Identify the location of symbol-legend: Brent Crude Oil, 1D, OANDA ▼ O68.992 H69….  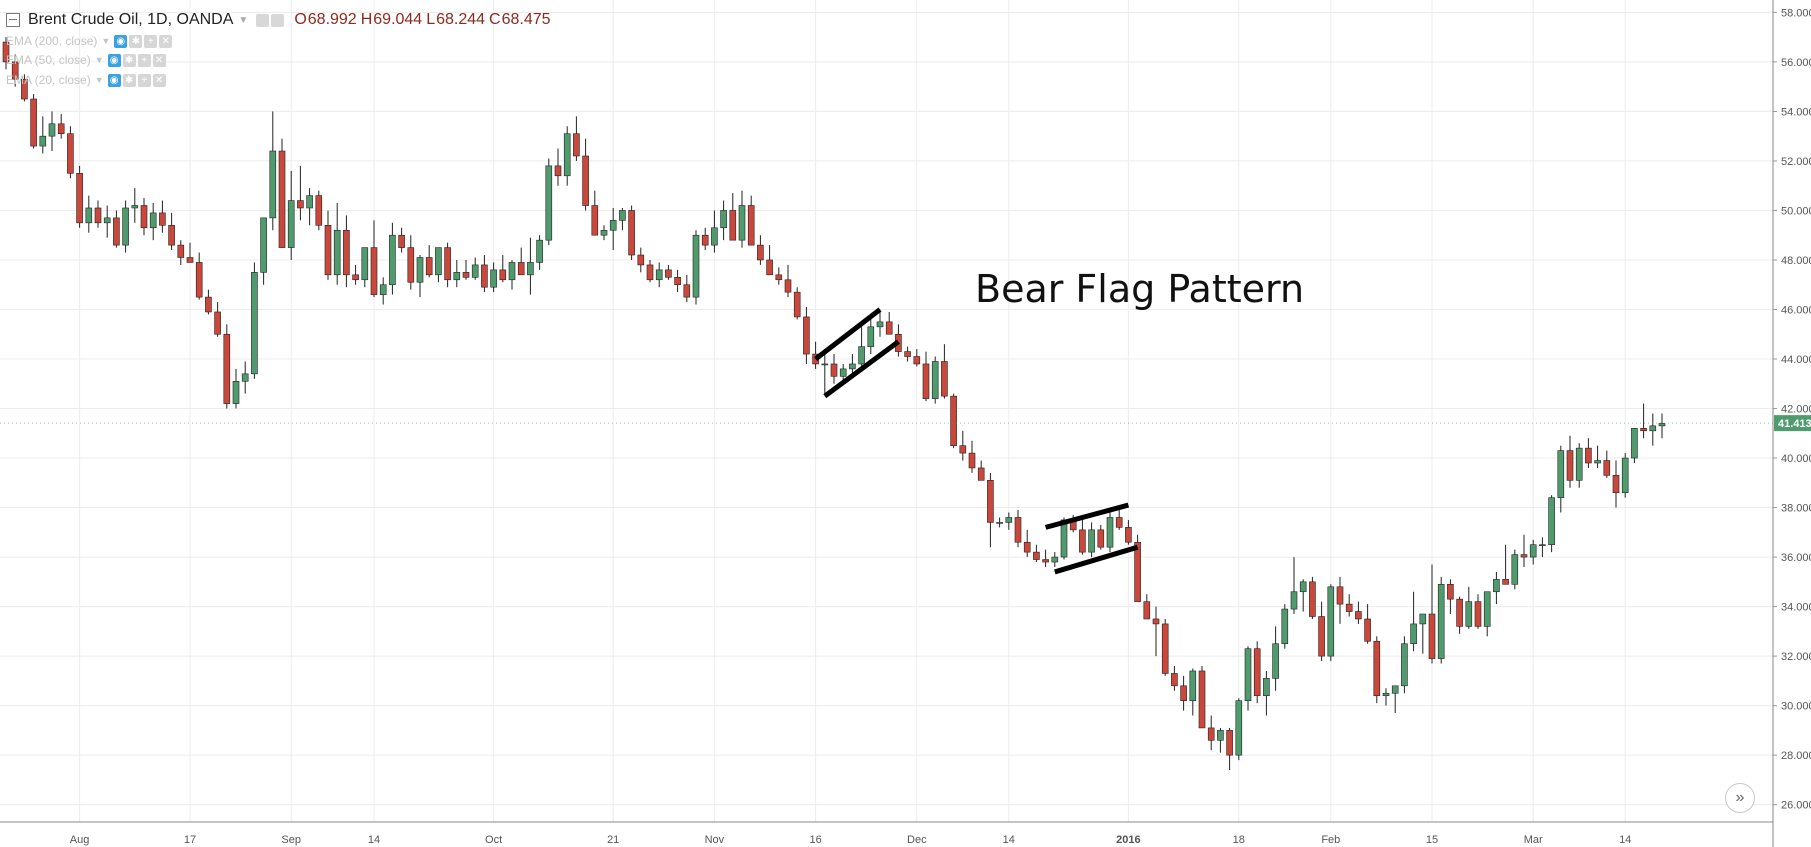
(278, 20).